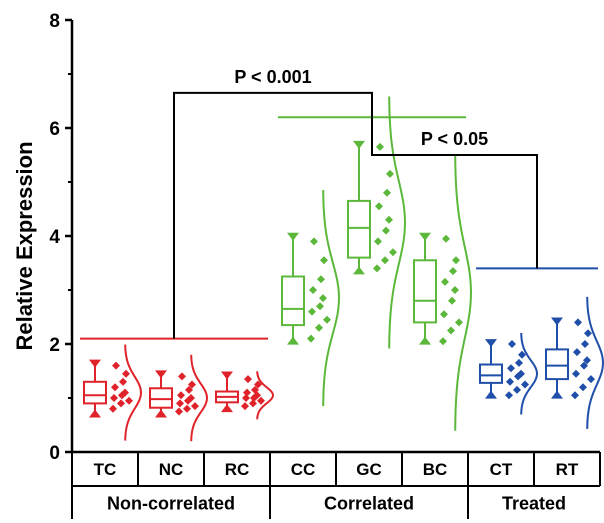 The height and width of the screenshot is (523, 604). I want to click on y-tick-label: 6, so click(54, 129).